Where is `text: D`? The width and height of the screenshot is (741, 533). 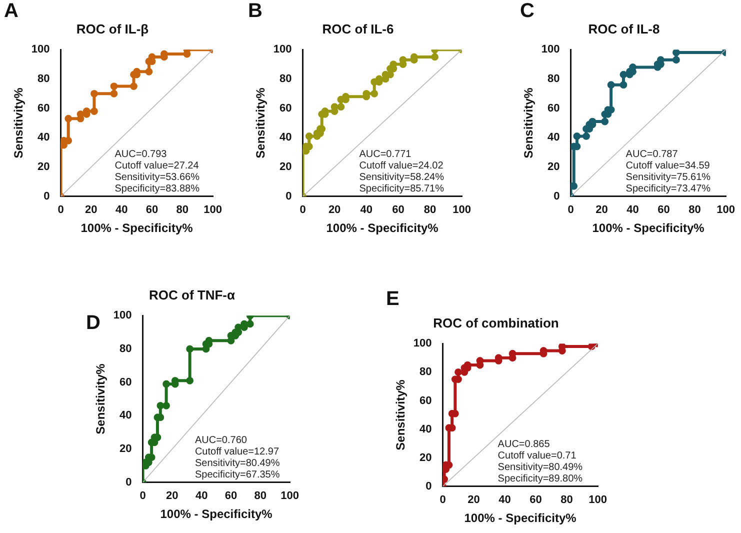
text: D is located at coordinates (93, 323).